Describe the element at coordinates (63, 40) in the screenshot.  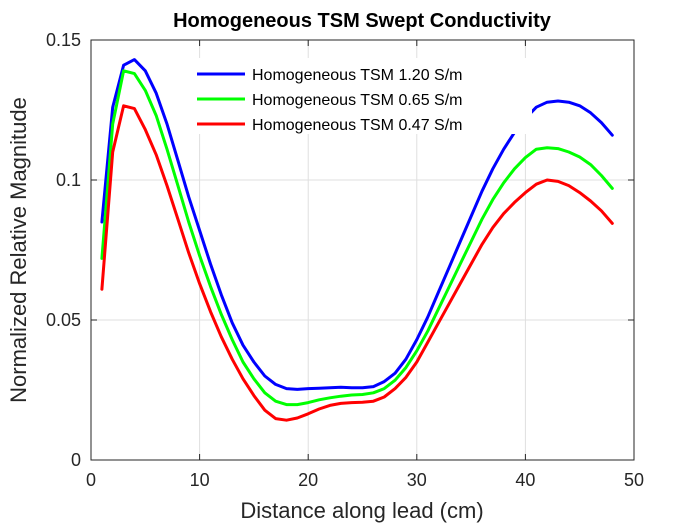
I see `y-tick-label: 0.15` at that location.